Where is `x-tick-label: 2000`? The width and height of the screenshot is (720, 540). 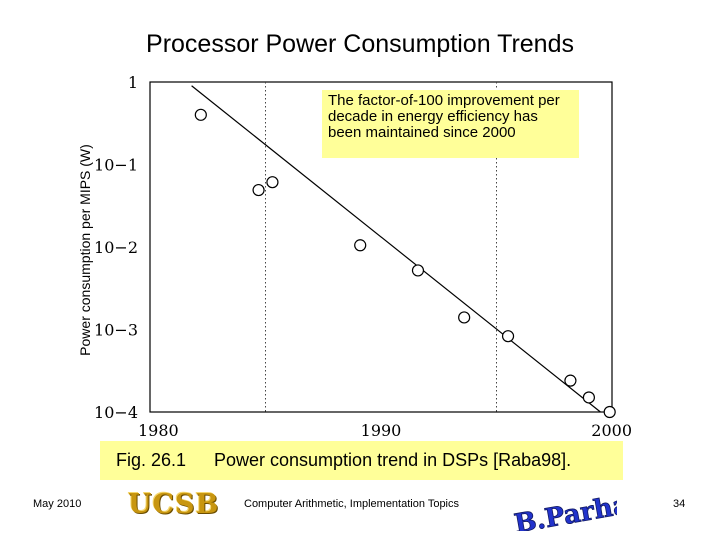 x-tick-label: 2000 is located at coordinates (611, 430).